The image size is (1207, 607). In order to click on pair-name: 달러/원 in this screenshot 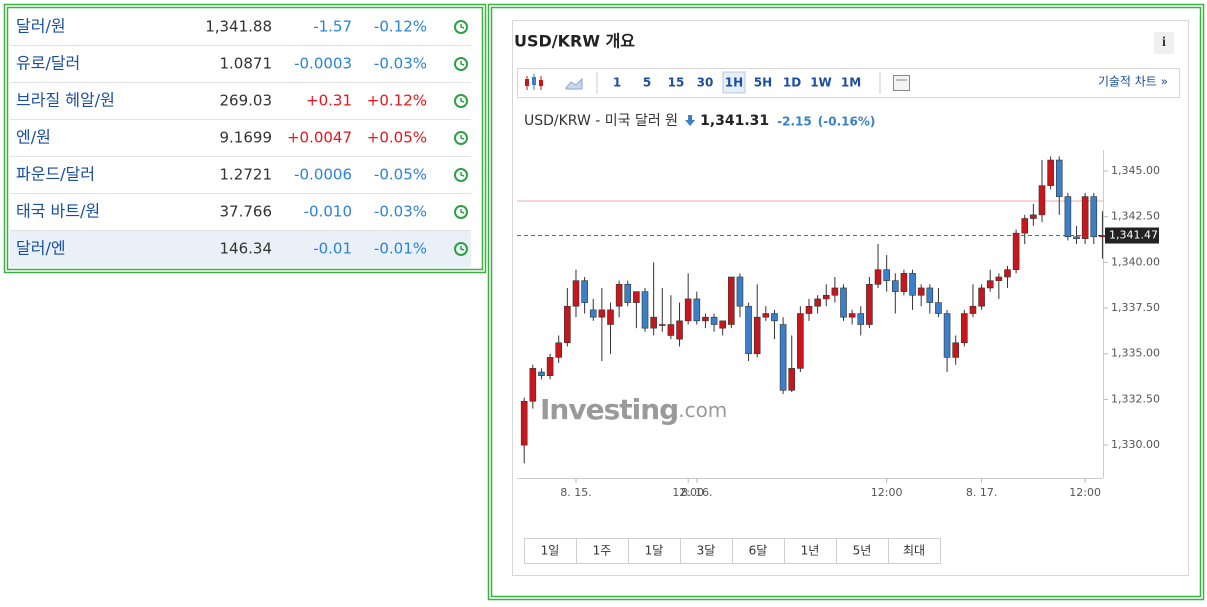, I will do `click(41, 26)`.